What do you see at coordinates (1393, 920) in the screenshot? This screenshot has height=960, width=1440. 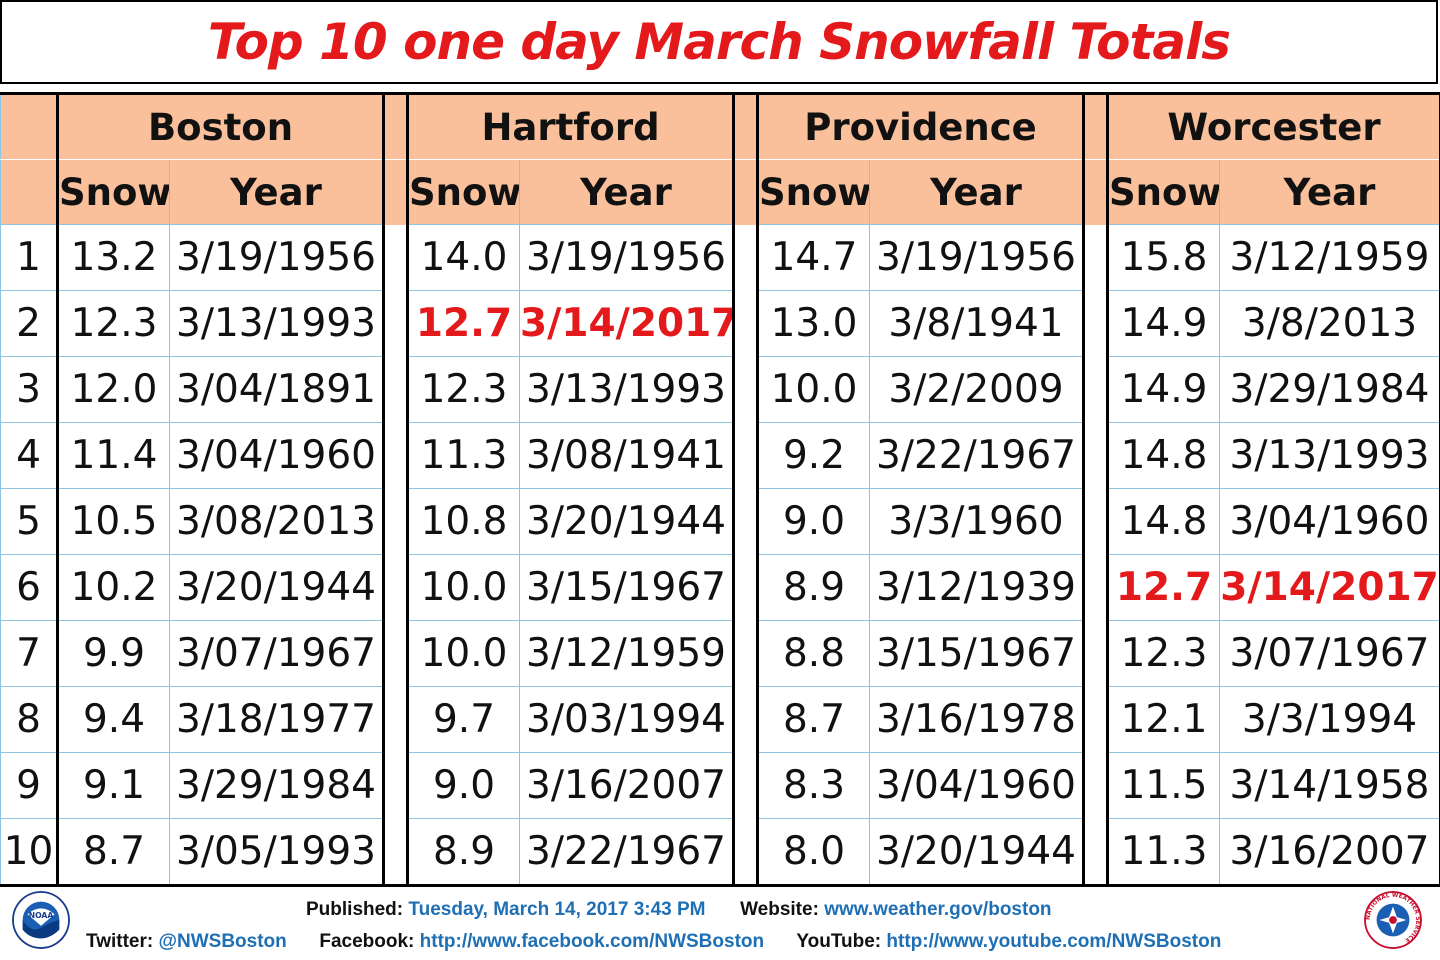 I see `nws-logo-icon: NATIONAL WEATHER SERVICE` at bounding box center [1393, 920].